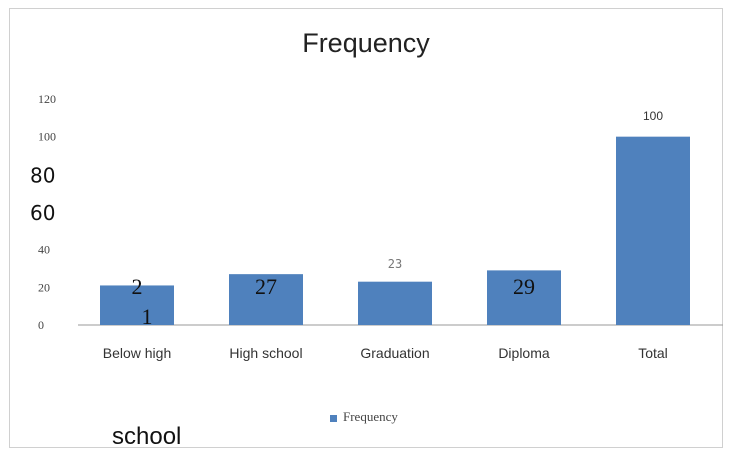 The height and width of the screenshot is (461, 732). Describe the element at coordinates (394, 353) in the screenshot. I see `x-tick-label-graduation: Graduation` at that location.